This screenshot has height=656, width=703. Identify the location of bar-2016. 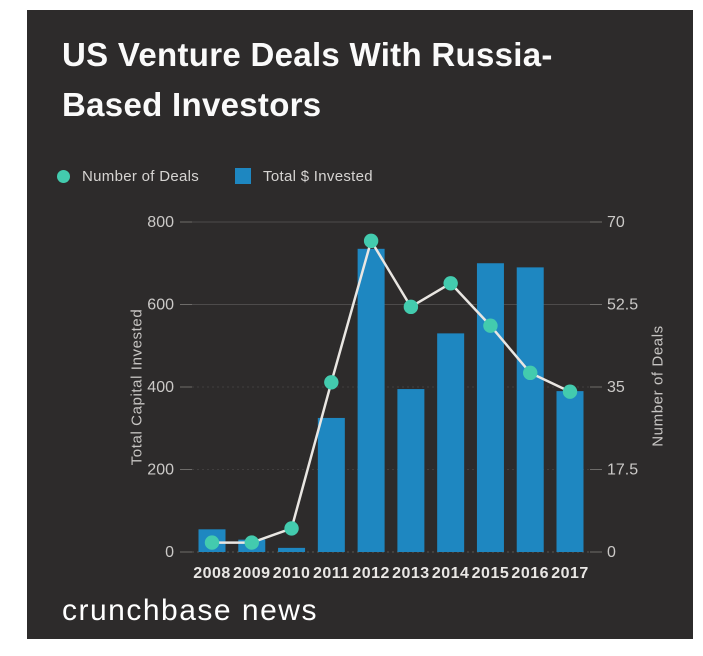
(530, 409).